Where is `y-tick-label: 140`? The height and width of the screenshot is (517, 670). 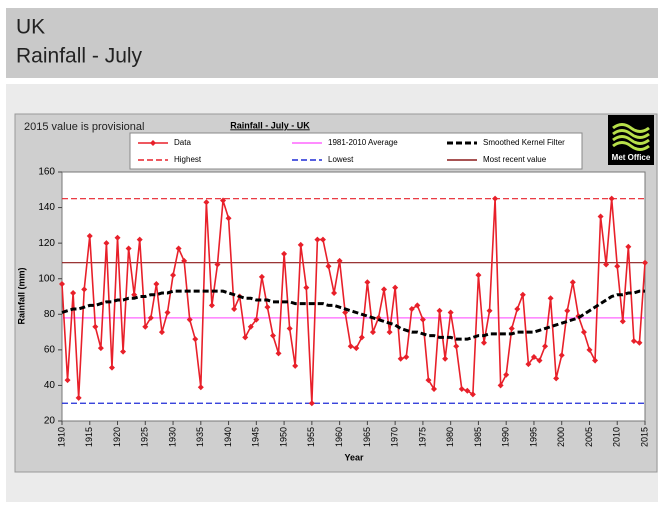
y-tick-label: 140 is located at coordinates (46, 207).